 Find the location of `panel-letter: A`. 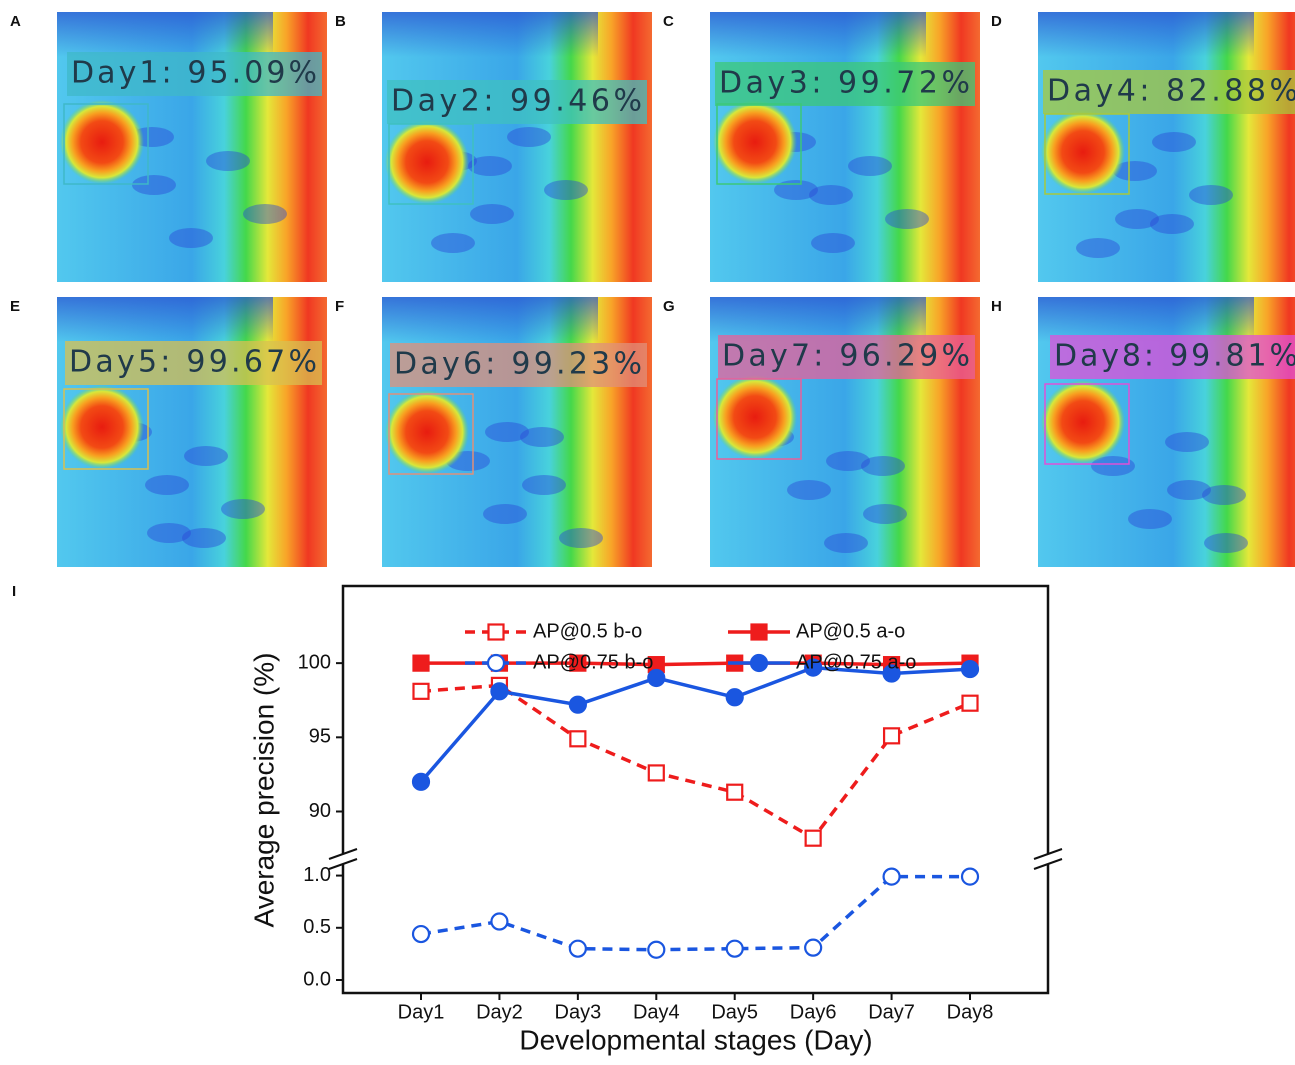

panel-letter: A is located at coordinates (15, 21).